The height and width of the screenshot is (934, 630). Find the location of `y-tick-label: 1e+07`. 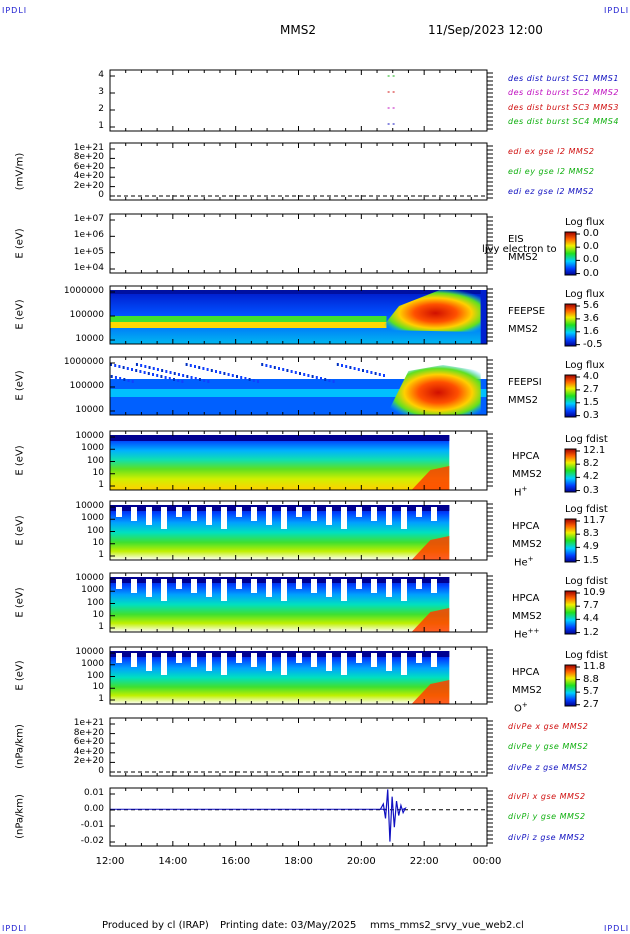

y-tick-label: 1e+07 is located at coordinates (88, 219).